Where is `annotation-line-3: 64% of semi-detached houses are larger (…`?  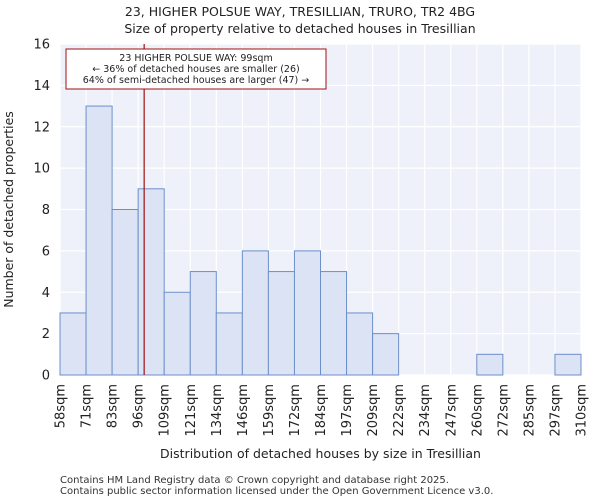
annotation-line-3: 64% of semi-detached houses are larger (… is located at coordinates (196, 80).